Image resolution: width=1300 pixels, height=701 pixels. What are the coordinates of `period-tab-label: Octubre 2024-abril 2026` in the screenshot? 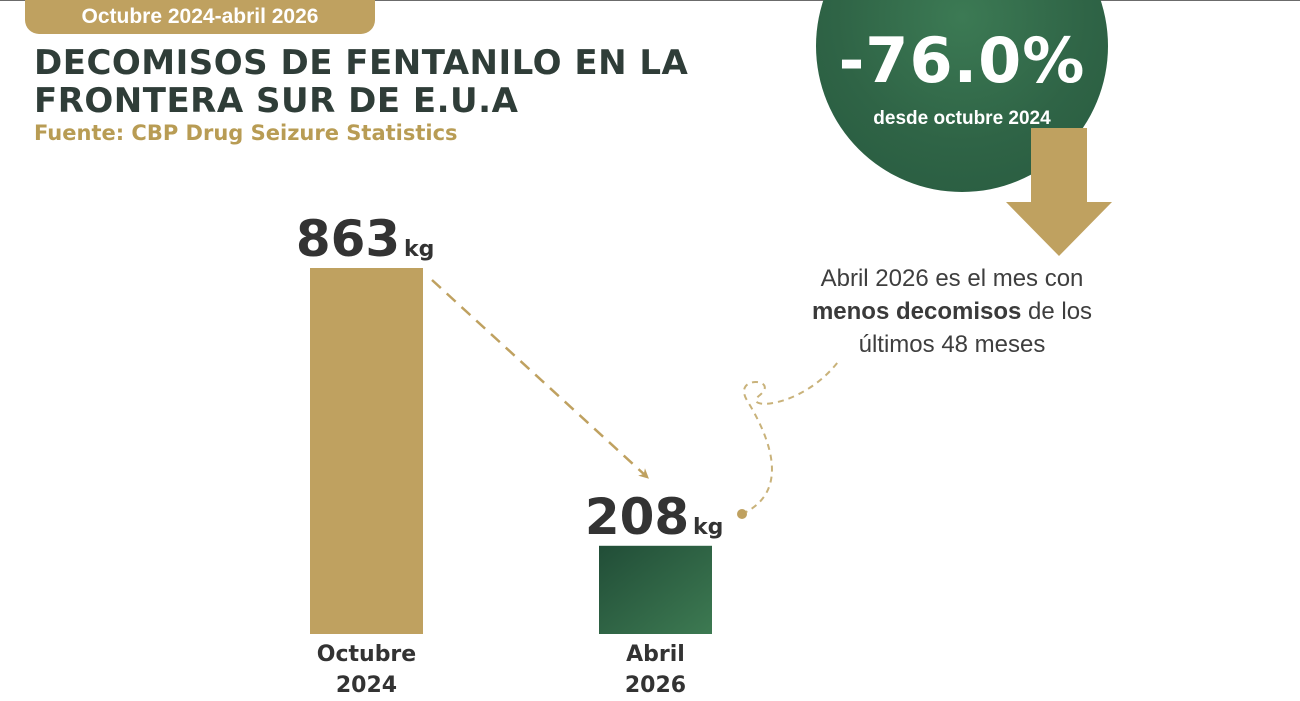 It's located at (200, 16).